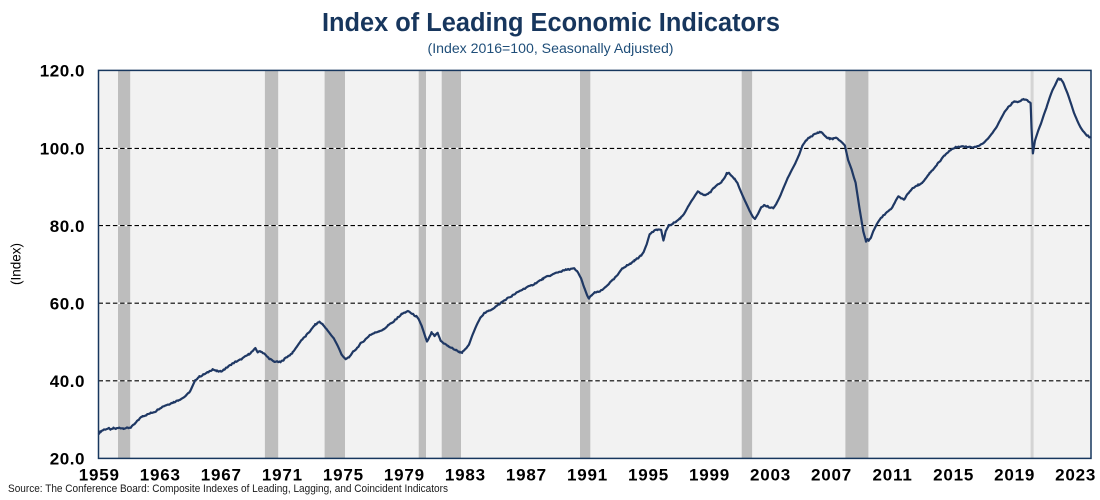 The width and height of the screenshot is (1100, 500). Describe the element at coordinates (551, 23) in the screenshot. I see `svg-text:Index of Leading Economic Indi: Index of Leading Economic Indicators` at that location.